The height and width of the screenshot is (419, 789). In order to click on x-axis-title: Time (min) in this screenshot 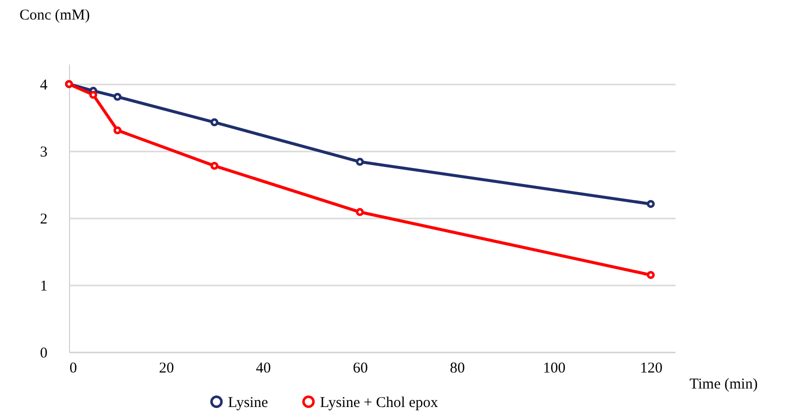, I will do `click(724, 384)`.